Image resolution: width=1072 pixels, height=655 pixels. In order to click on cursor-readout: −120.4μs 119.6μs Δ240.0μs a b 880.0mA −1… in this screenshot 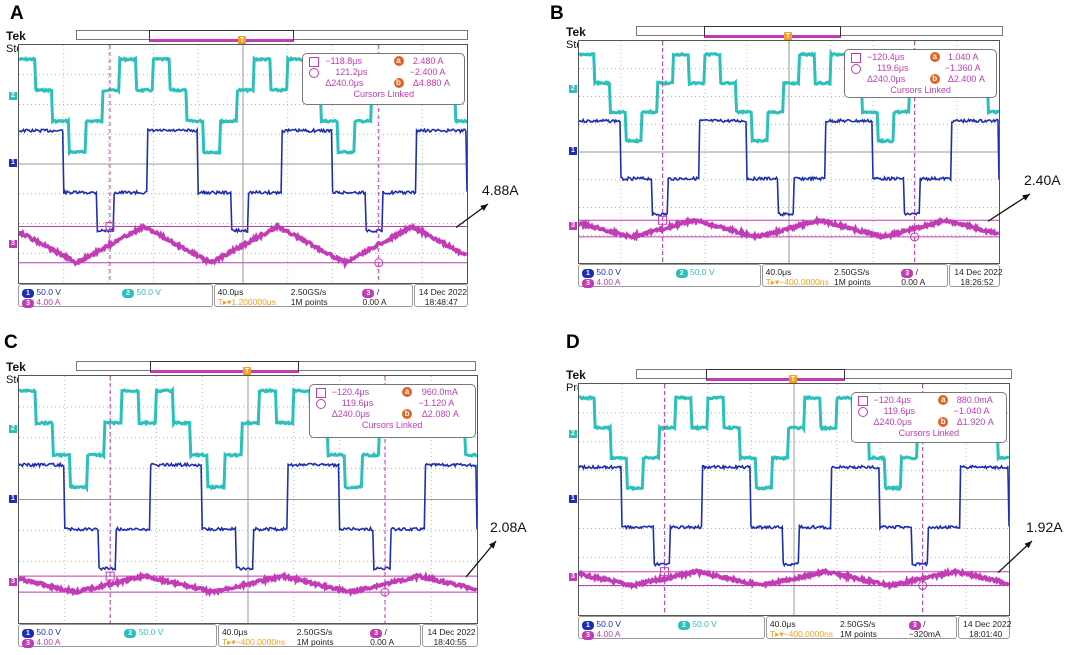, I will do `click(929, 417)`.